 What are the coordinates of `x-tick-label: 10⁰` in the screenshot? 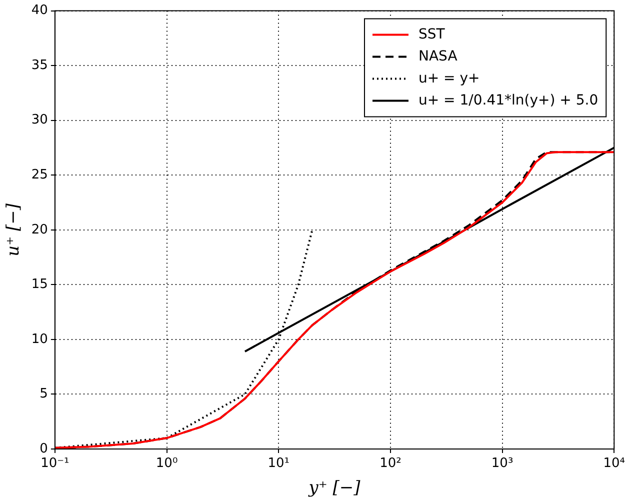 It's located at (167, 464).